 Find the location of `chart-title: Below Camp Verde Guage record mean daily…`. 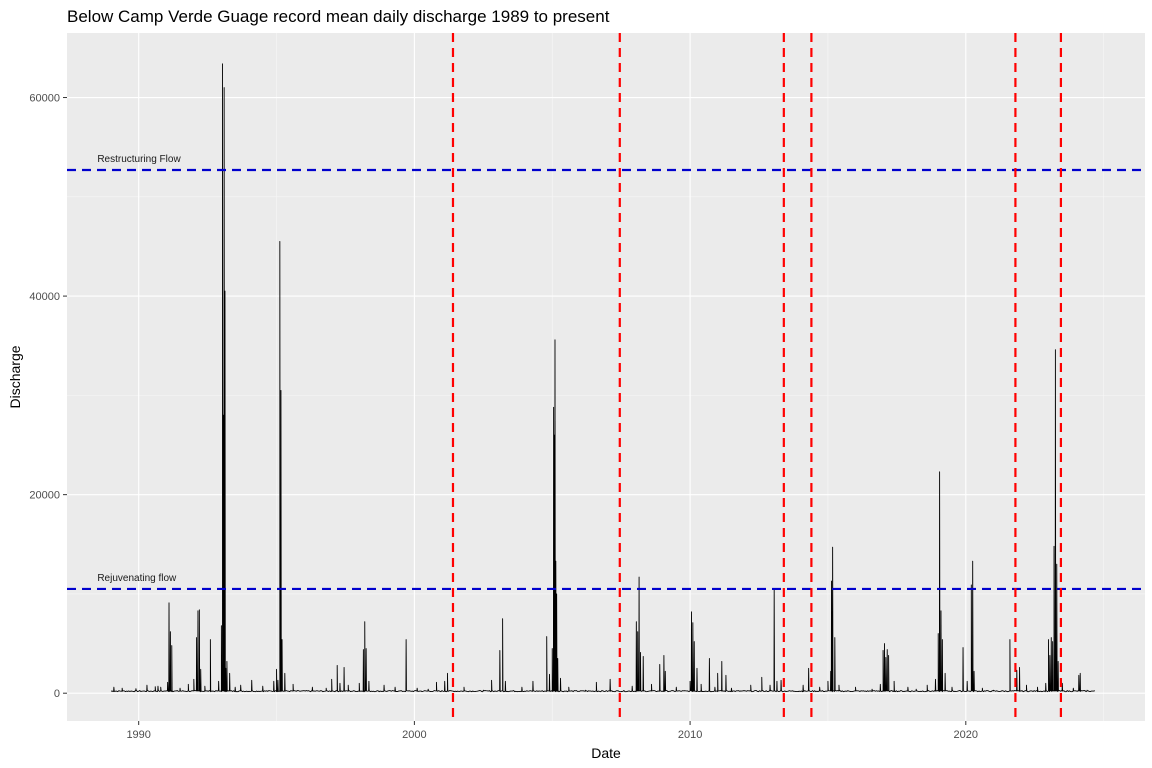

chart-title: Below Camp Verde Guage record mean daily… is located at coordinates (338, 16).